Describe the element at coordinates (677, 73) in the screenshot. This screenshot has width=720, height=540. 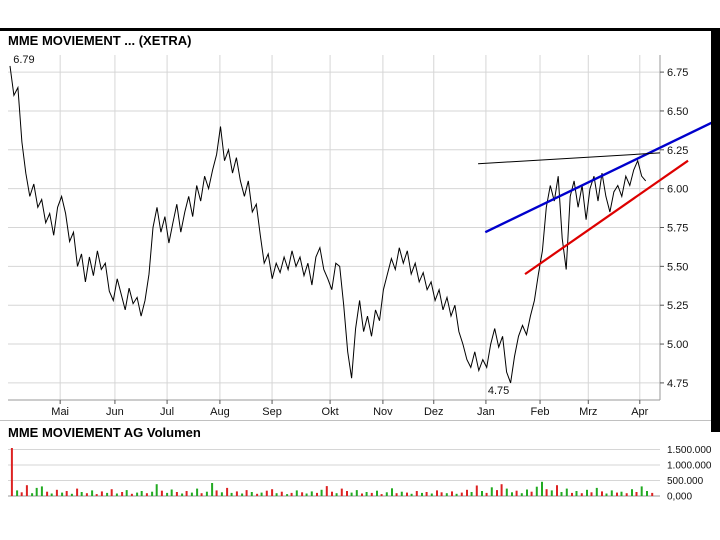
I see `price-y-tick-label: 6.75` at that location.